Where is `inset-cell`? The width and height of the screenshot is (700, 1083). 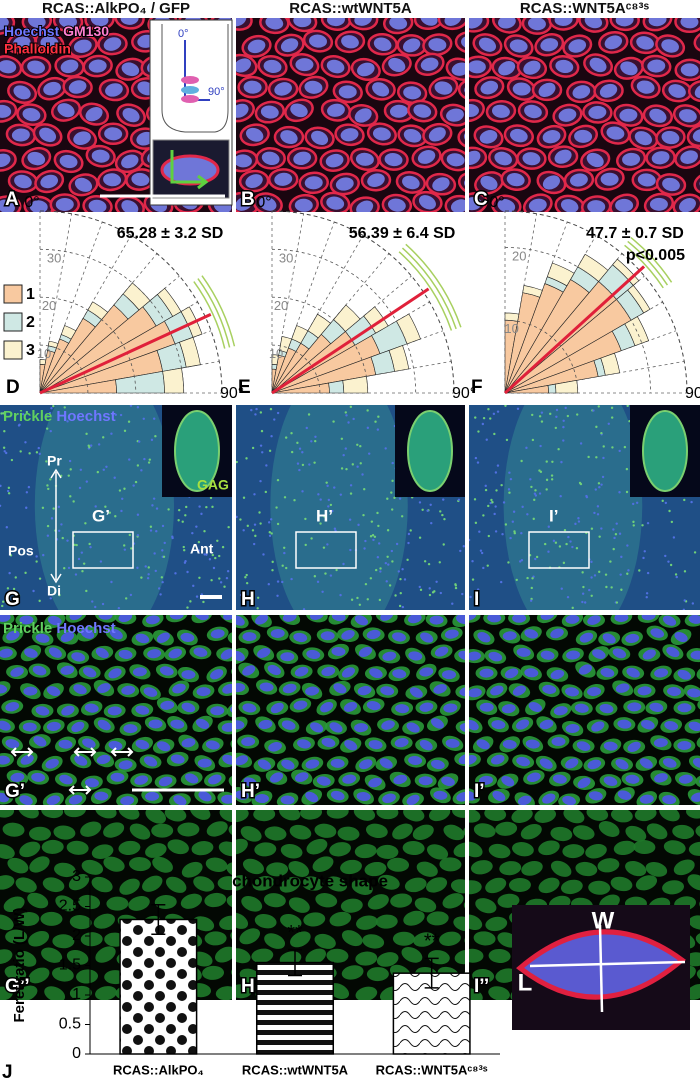 inset-cell is located at coordinates (190, 90).